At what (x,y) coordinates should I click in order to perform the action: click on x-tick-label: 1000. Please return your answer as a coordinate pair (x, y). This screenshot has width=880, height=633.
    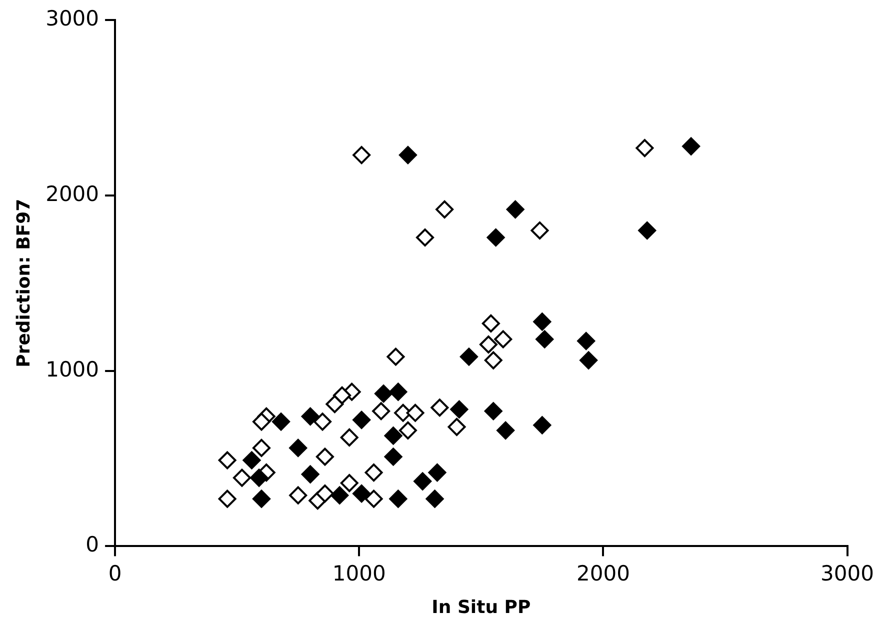
    Looking at the image, I should click on (359, 573).